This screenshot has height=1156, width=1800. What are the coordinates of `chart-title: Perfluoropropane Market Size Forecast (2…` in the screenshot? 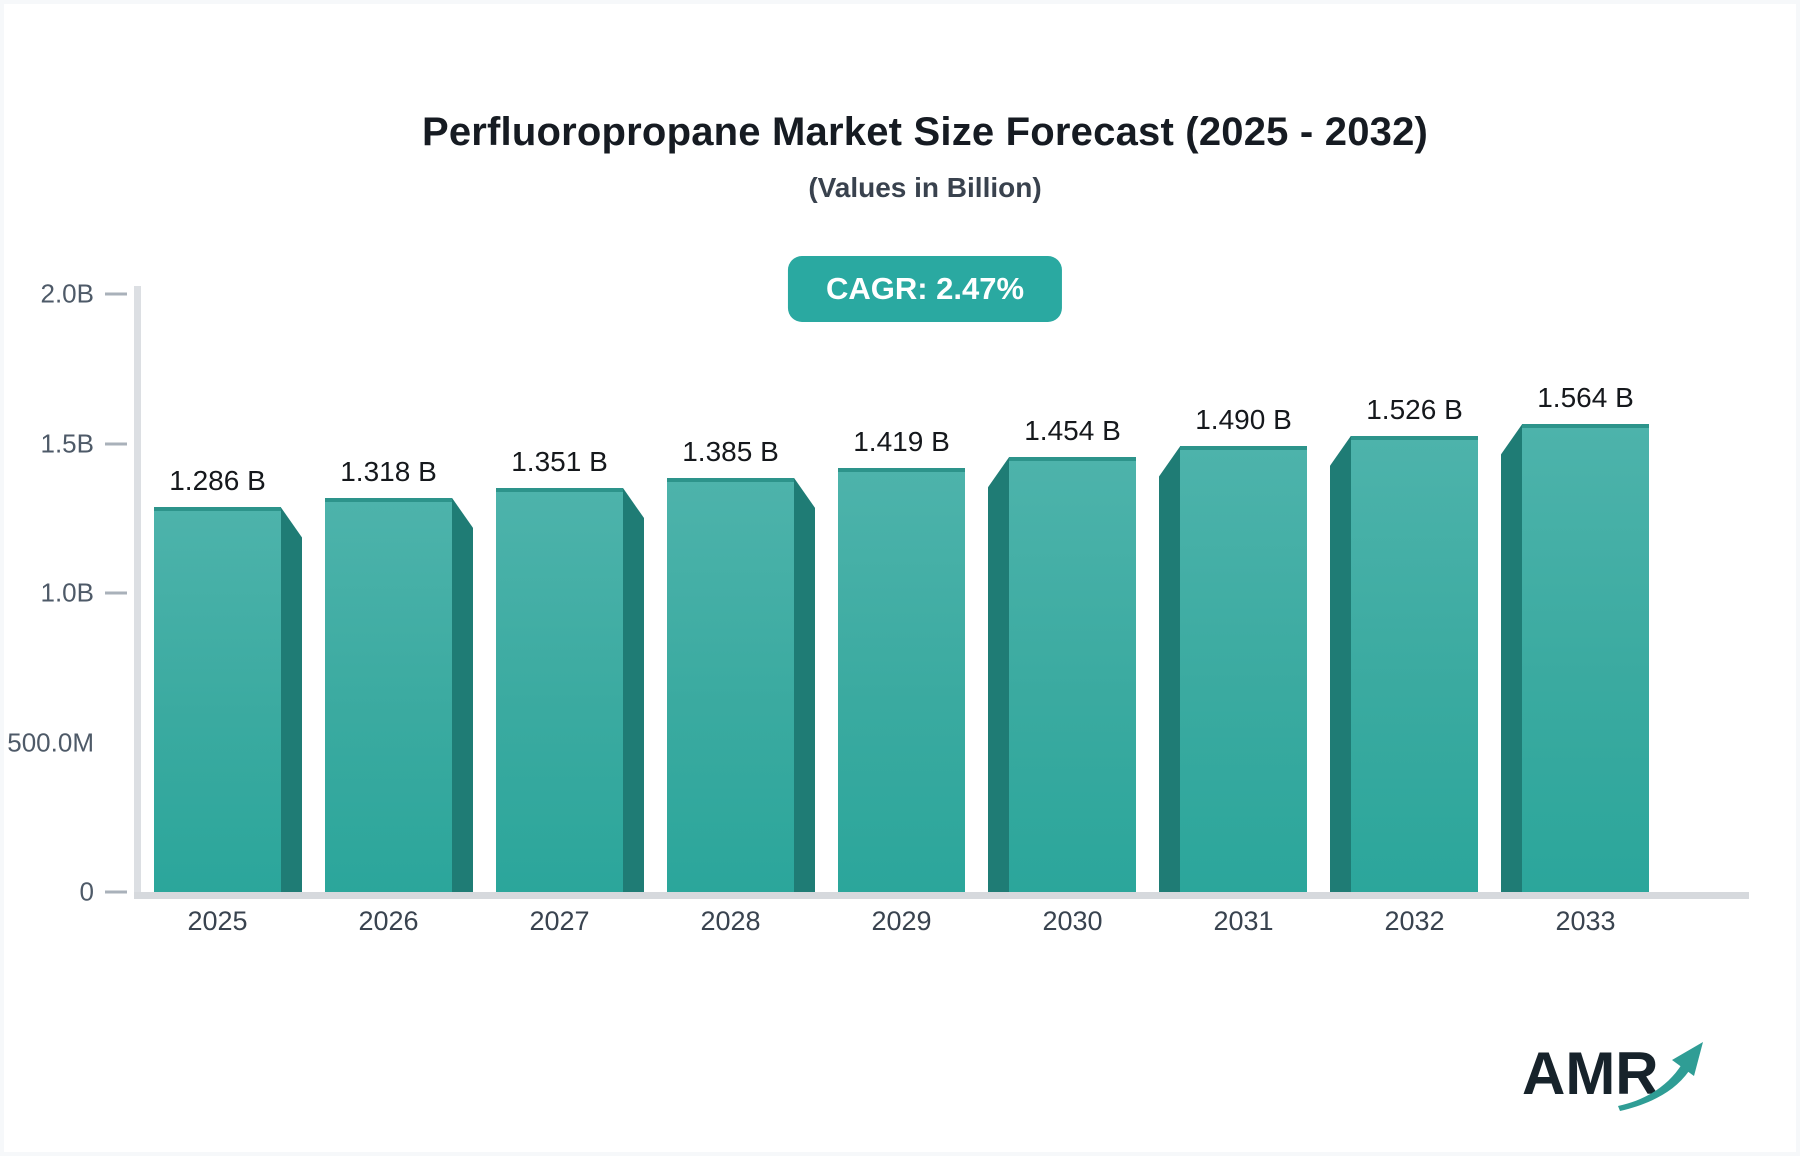 It's located at (925, 132).